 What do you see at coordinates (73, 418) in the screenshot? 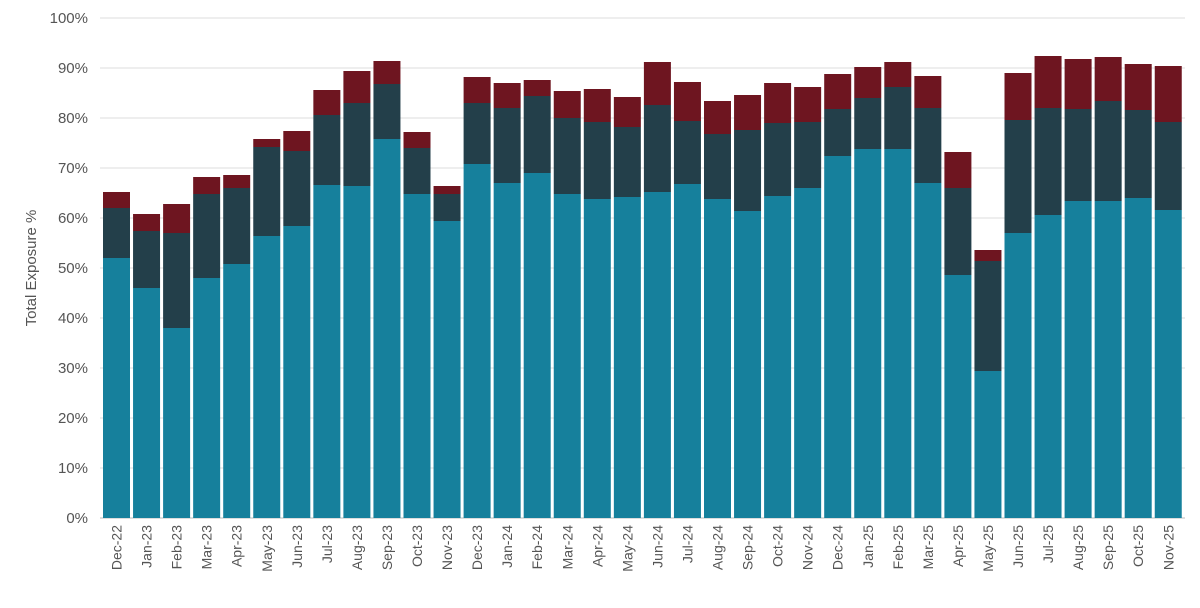
I see `y-tick-label: 20%` at bounding box center [73, 418].